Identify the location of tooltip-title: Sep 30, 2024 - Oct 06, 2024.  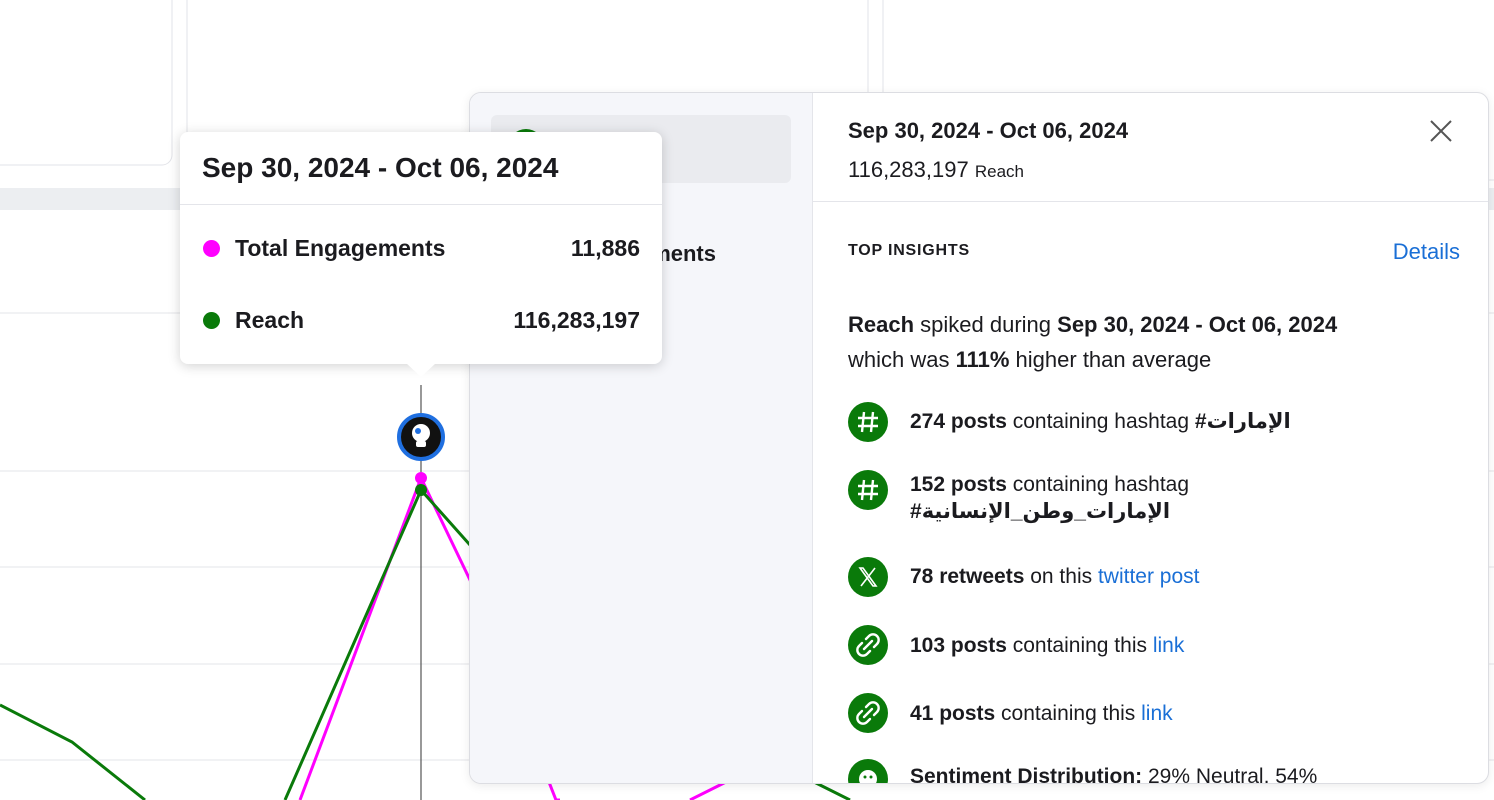
(380, 167).